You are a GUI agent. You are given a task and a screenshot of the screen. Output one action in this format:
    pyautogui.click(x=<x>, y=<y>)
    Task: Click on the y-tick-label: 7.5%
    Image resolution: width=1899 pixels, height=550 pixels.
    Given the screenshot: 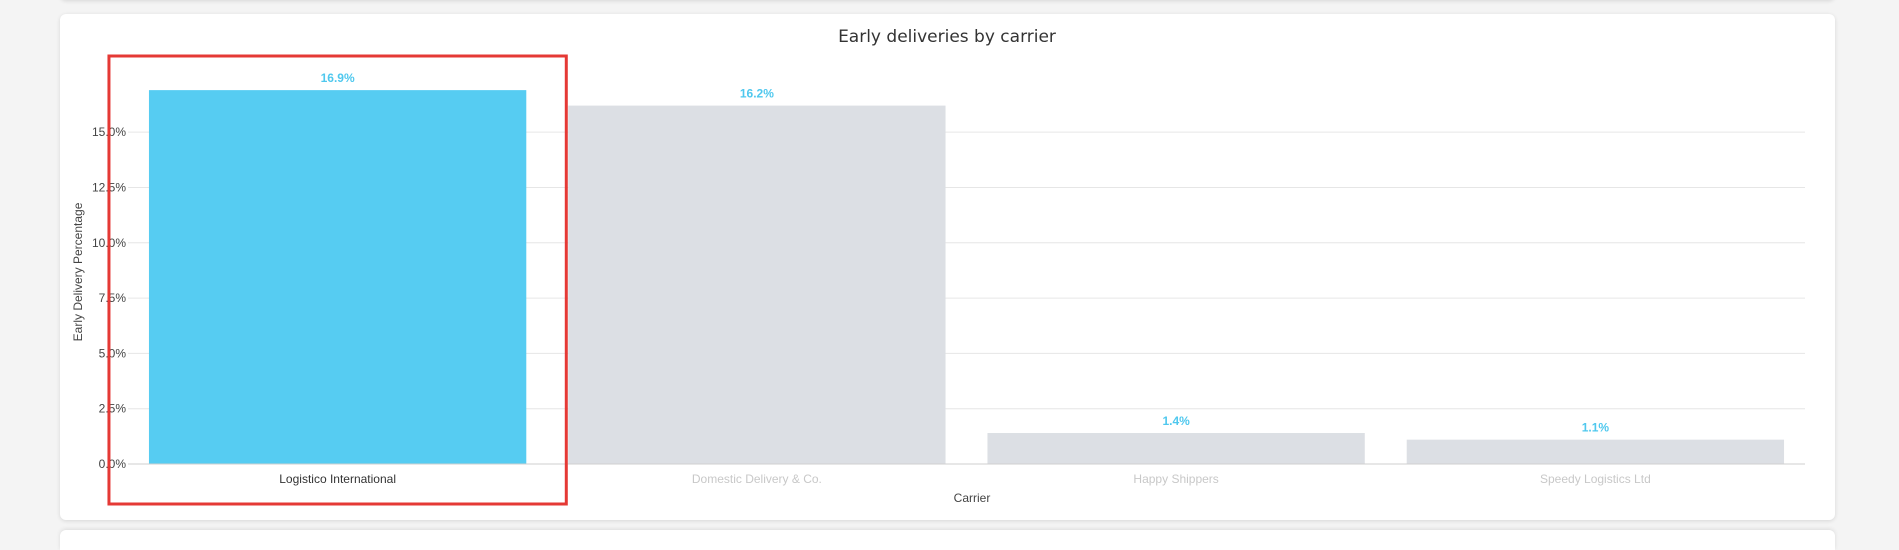 What is the action you would take?
    pyautogui.click(x=113, y=298)
    